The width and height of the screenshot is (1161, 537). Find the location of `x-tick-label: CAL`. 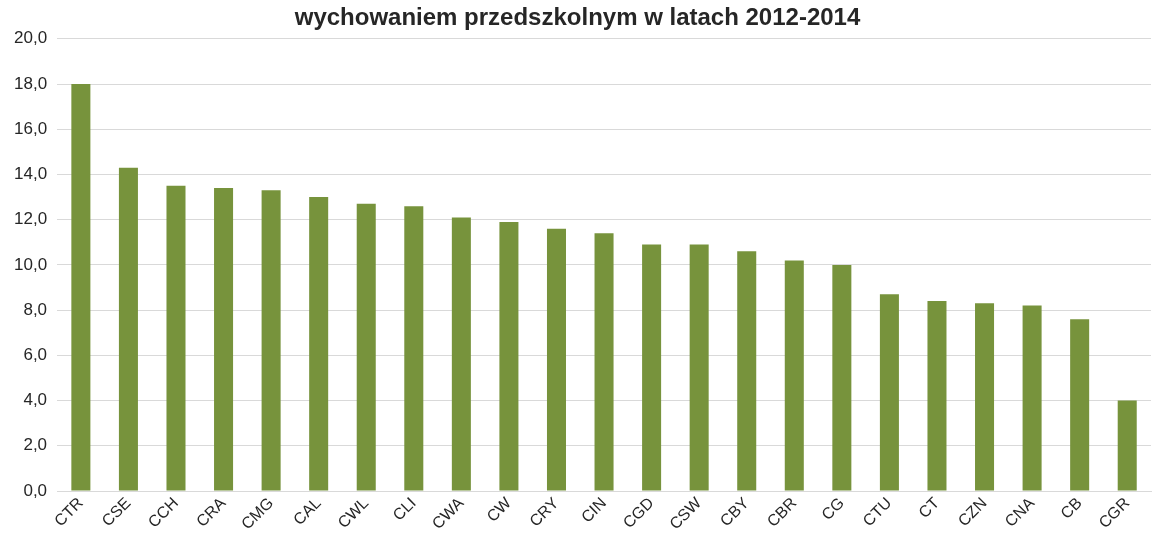

x-tick-label: CAL is located at coordinates (306, 511).